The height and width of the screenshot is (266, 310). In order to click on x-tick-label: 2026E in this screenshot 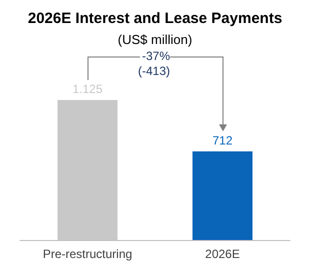, I will do `click(222, 254)`.